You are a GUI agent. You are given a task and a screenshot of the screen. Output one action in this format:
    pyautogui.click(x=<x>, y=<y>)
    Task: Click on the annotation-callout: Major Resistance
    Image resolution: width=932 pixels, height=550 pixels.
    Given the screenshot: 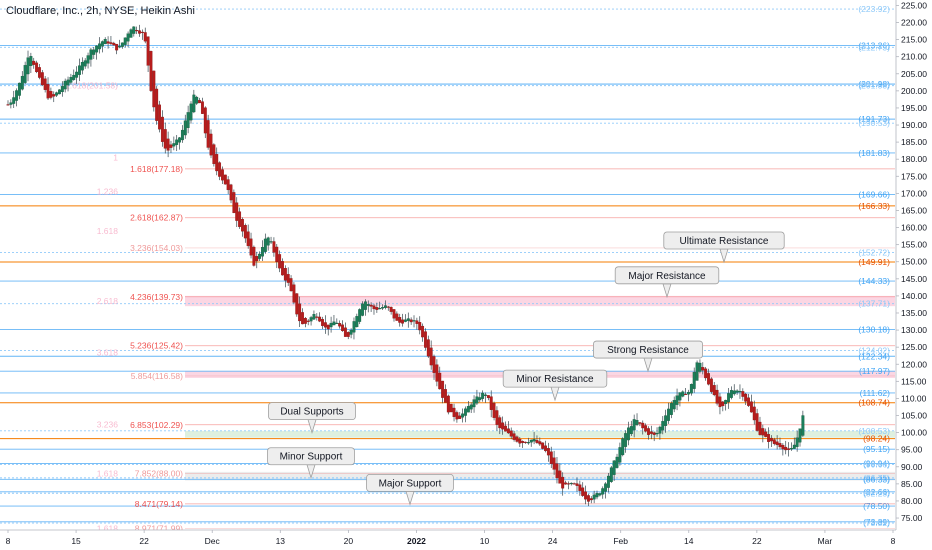 What is the action you would take?
    pyautogui.click(x=667, y=282)
    